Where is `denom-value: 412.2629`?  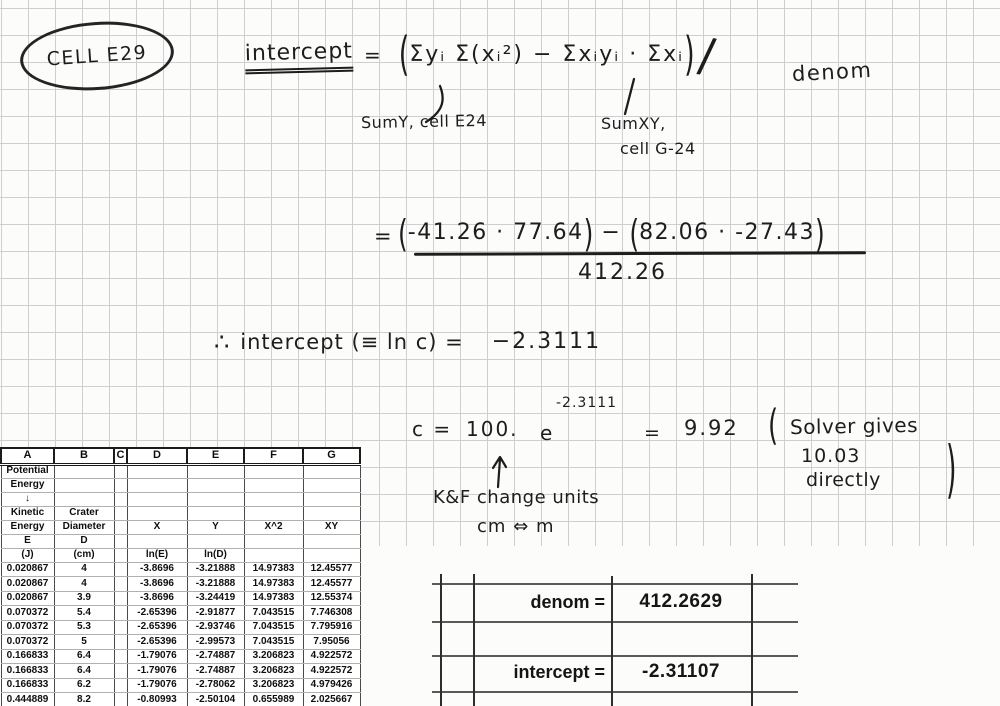
denom-value: 412.2629 is located at coordinates (681, 601).